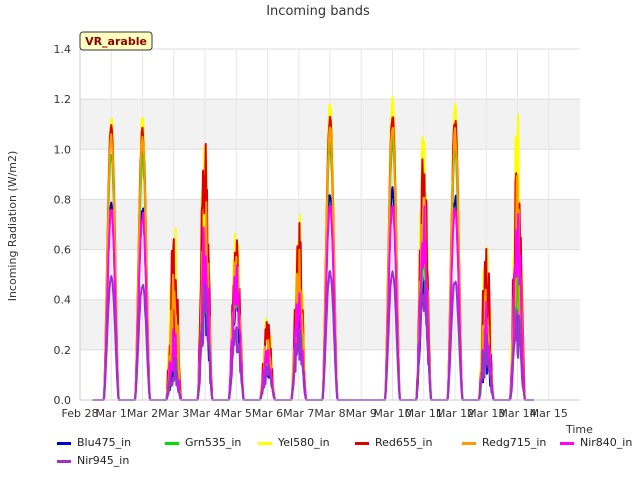 Image resolution: width=640 pixels, height=480 pixels. What do you see at coordinates (298, 413) in the screenshot?
I see `x-tick-label: Mar 7` at bounding box center [298, 413].